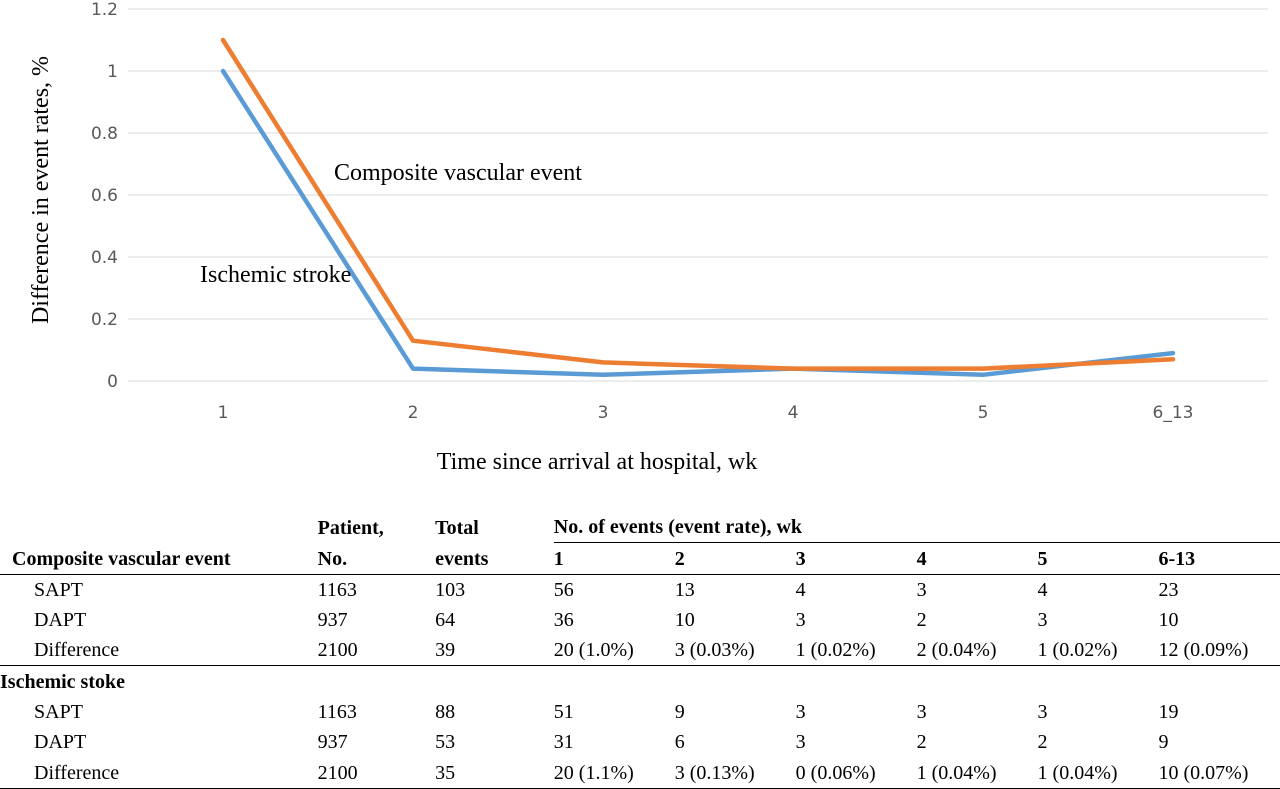 The image size is (1280, 789). I want to click on cell-week: 0 (0.06%), so click(856, 773).